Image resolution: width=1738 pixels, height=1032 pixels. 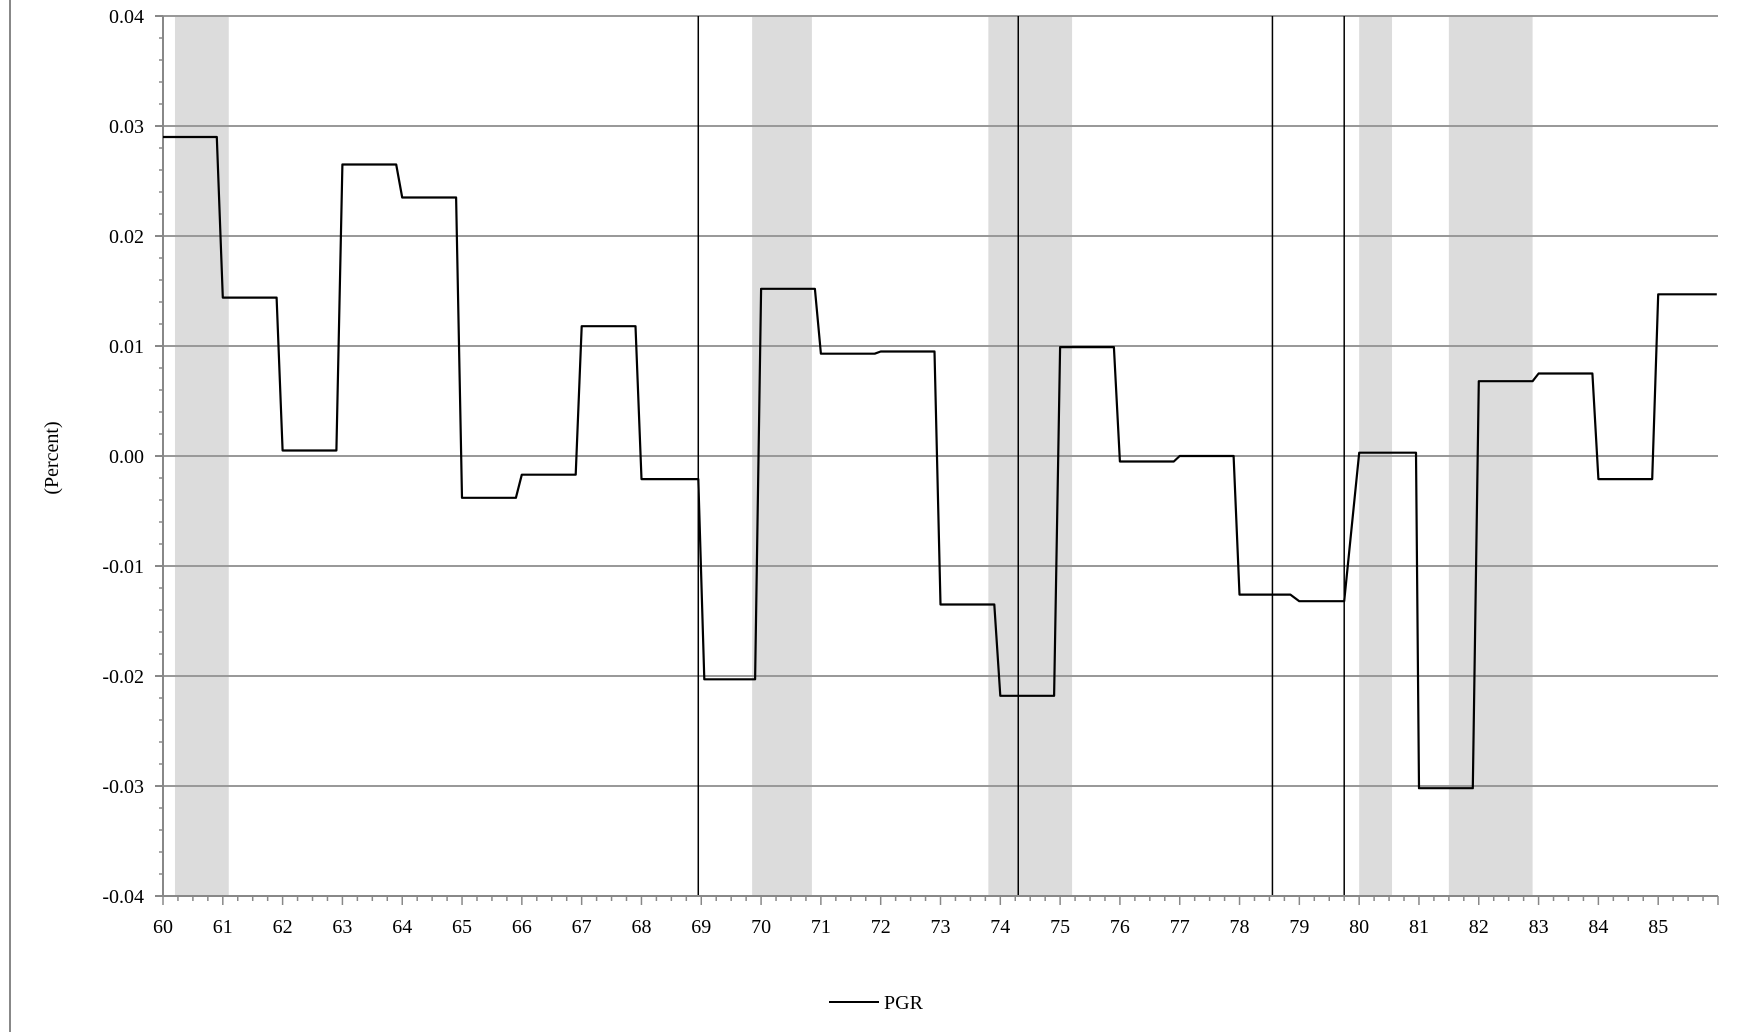 What do you see at coordinates (1598, 927) in the screenshot?
I see `x-tick-label: 84` at bounding box center [1598, 927].